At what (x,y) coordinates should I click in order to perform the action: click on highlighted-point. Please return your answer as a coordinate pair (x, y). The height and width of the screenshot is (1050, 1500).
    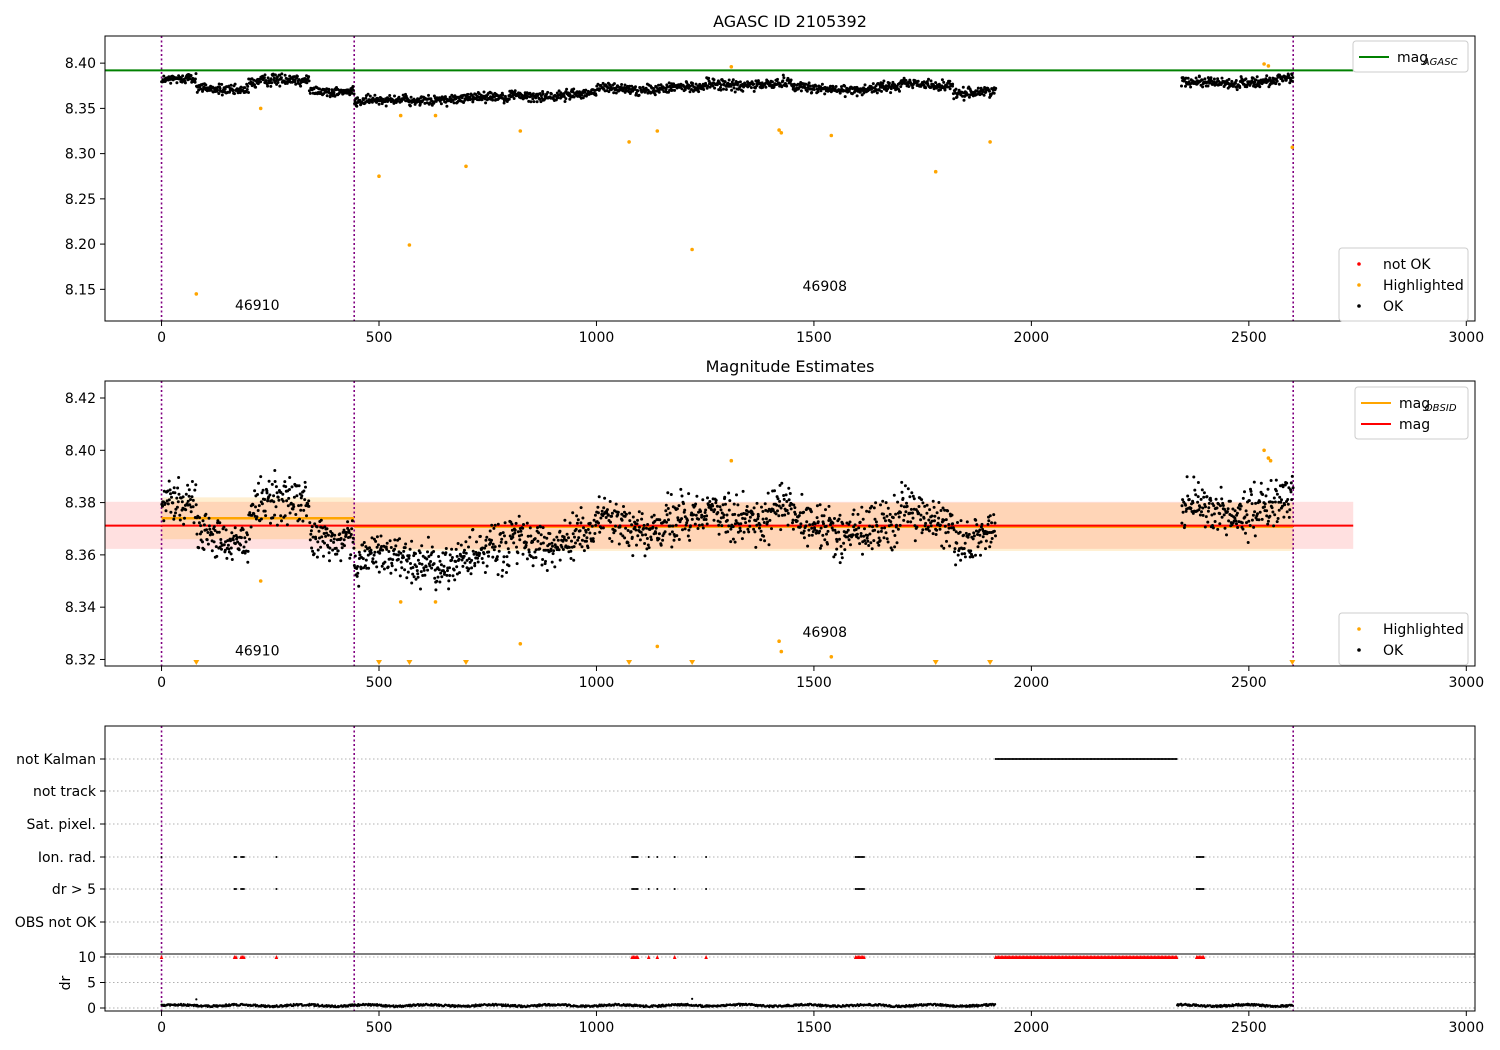
    Looking at the image, I should click on (629, 142).